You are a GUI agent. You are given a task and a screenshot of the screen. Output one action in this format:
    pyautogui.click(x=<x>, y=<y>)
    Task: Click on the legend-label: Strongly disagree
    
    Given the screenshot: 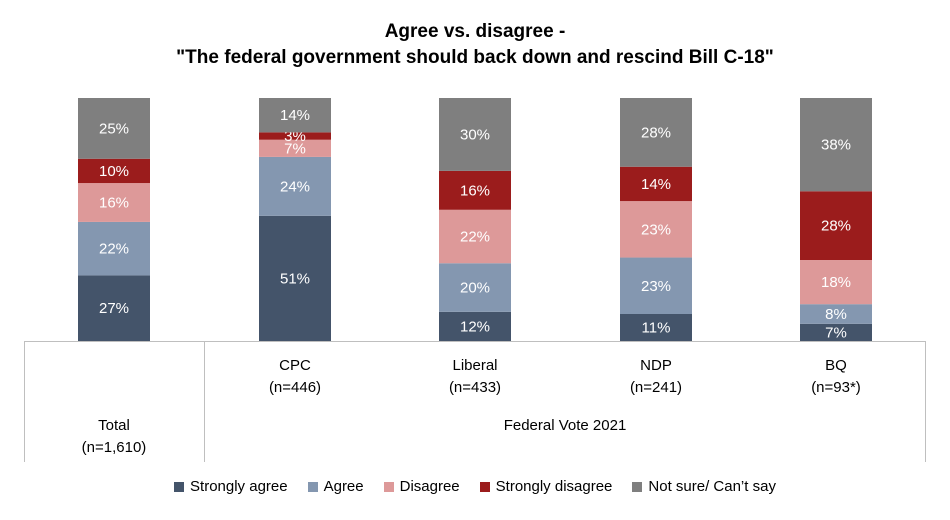 What is the action you would take?
    pyautogui.click(x=554, y=486)
    